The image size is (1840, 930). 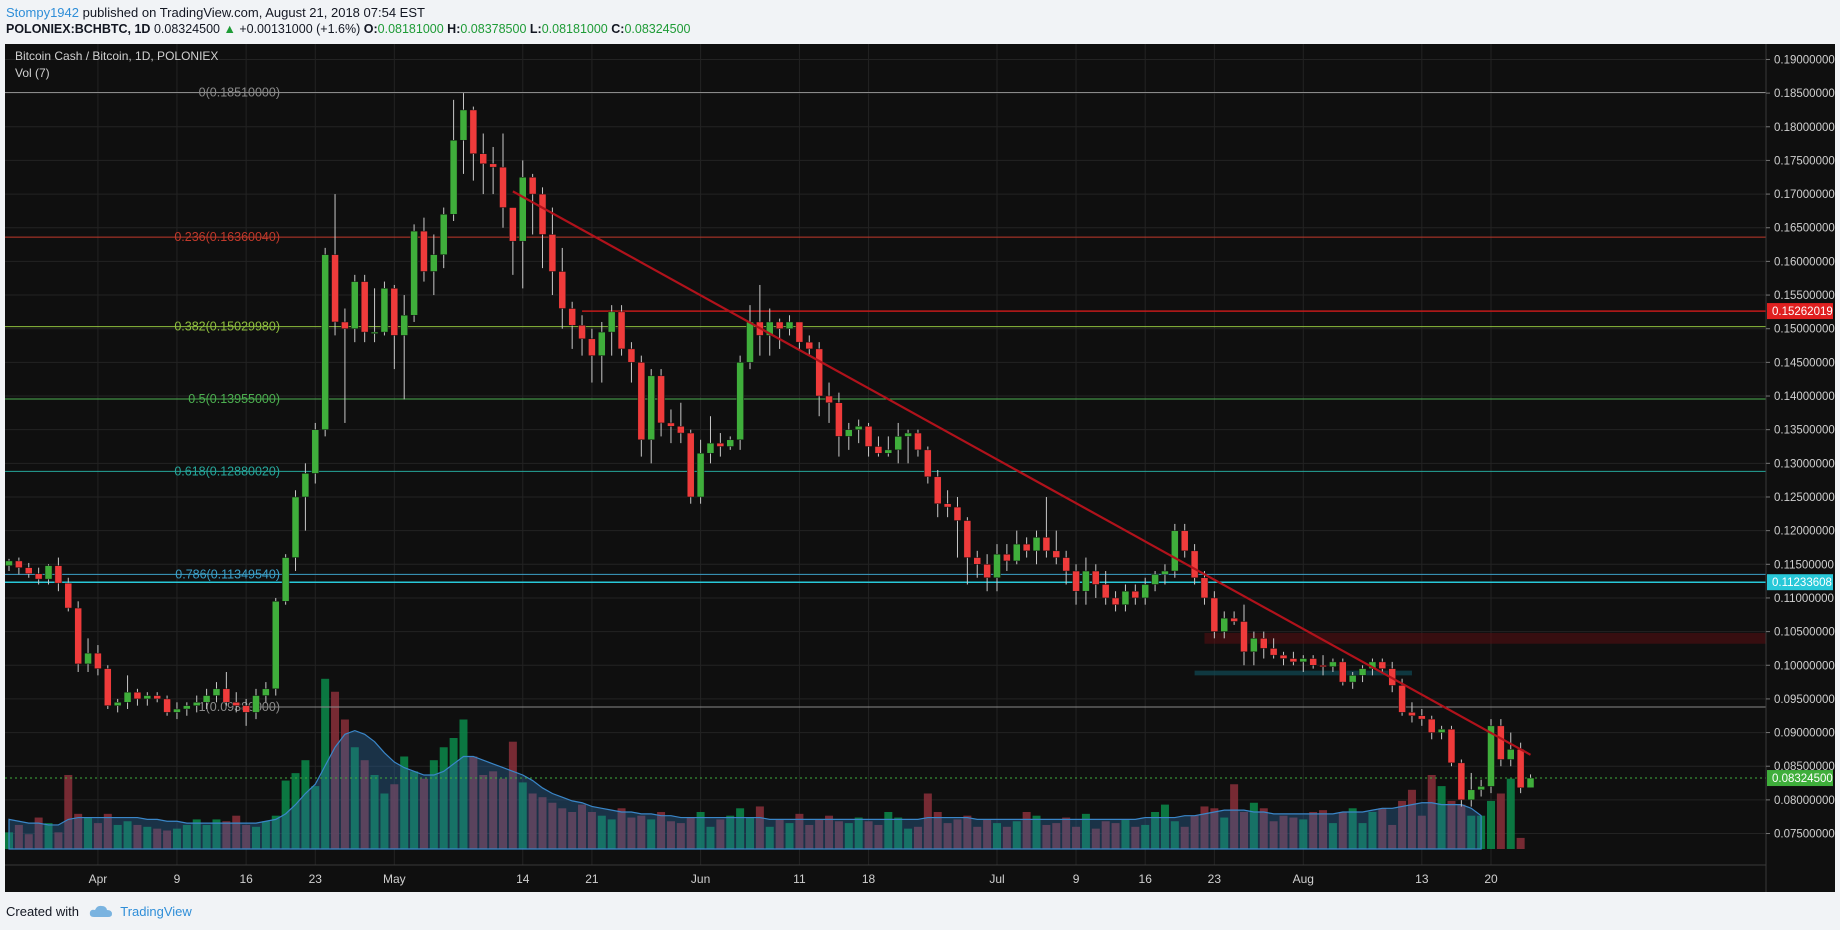 What do you see at coordinates (156, 911) in the screenshot?
I see `tradingview-brand: TradingView` at bounding box center [156, 911].